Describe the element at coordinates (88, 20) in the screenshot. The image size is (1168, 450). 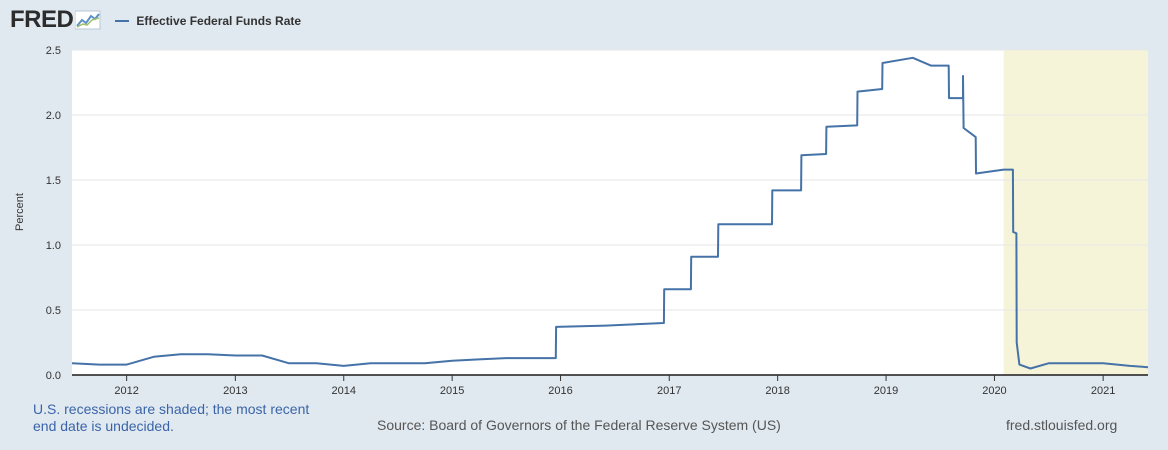
I see `logo-graph-icon` at that location.